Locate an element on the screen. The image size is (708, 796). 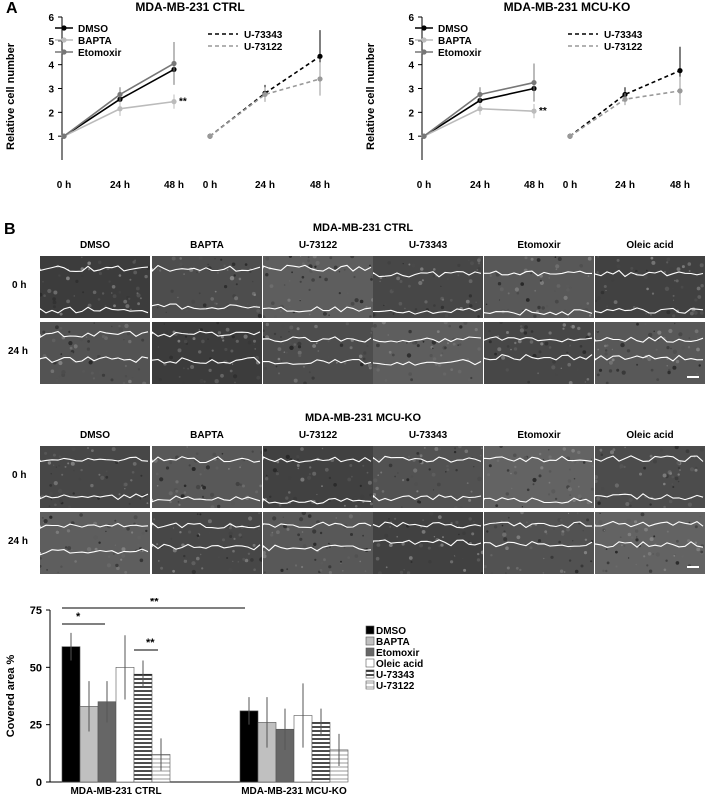
legend-label: Oleic acid is located at coordinates (399, 664).